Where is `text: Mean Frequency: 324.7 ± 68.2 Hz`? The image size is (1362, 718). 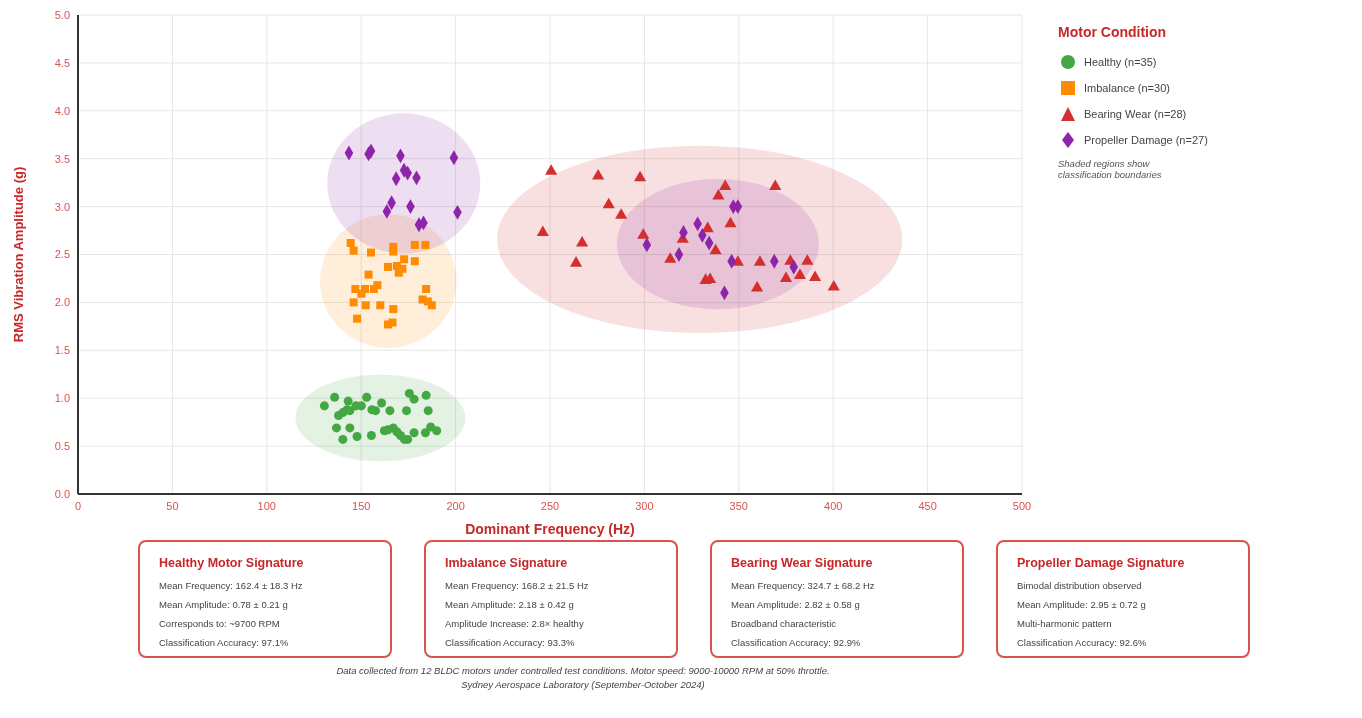
text: Mean Frequency: 324.7 ± 68.2 Hz is located at coordinates (803, 585).